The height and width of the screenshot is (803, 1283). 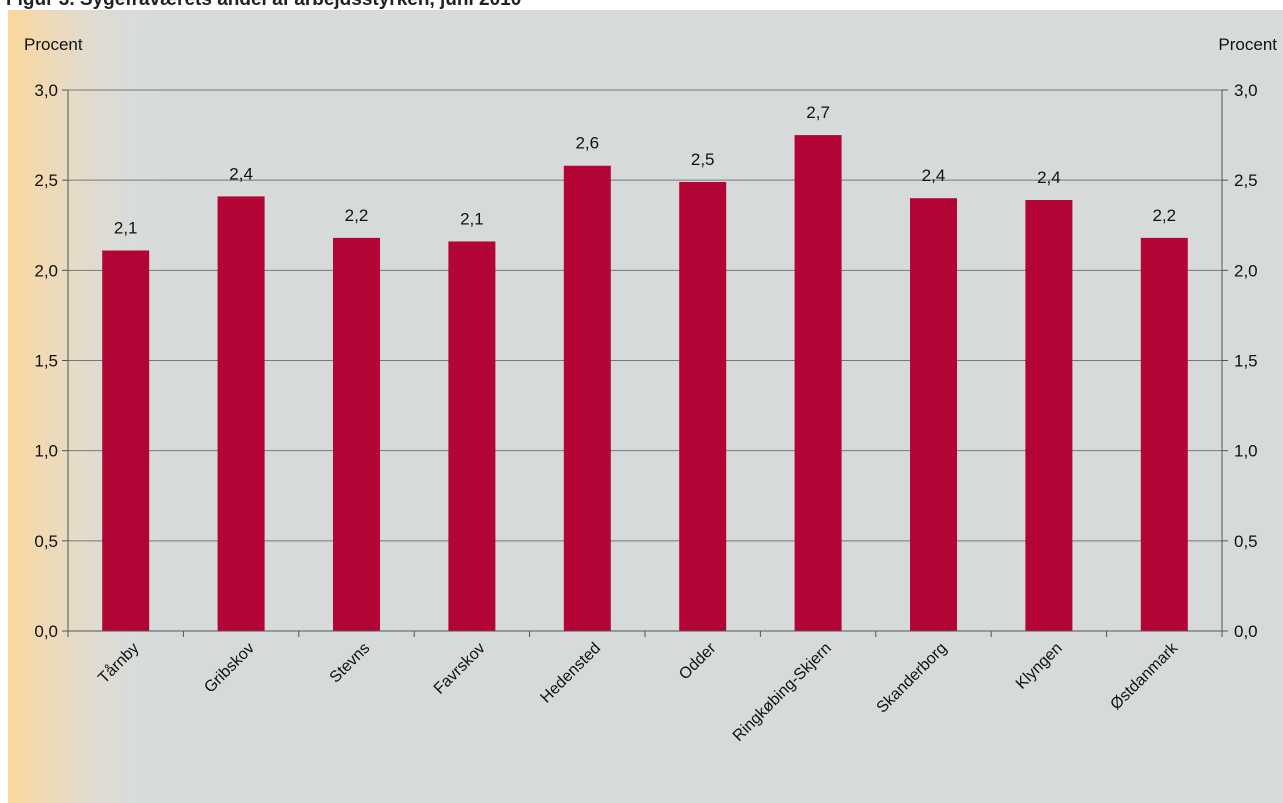 What do you see at coordinates (53, 44) in the screenshot?
I see `y-axis-label-left: Procent` at bounding box center [53, 44].